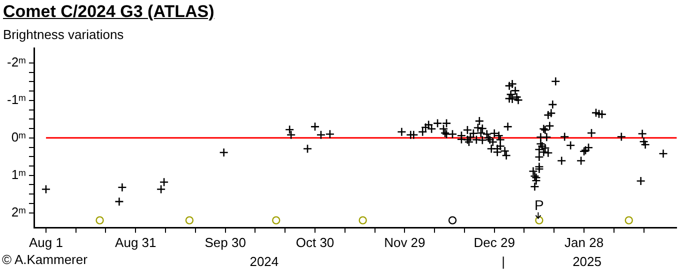 This screenshot has width=682, height=270. I want to click on y-tick-label: 0ᵐ, so click(18, 136).